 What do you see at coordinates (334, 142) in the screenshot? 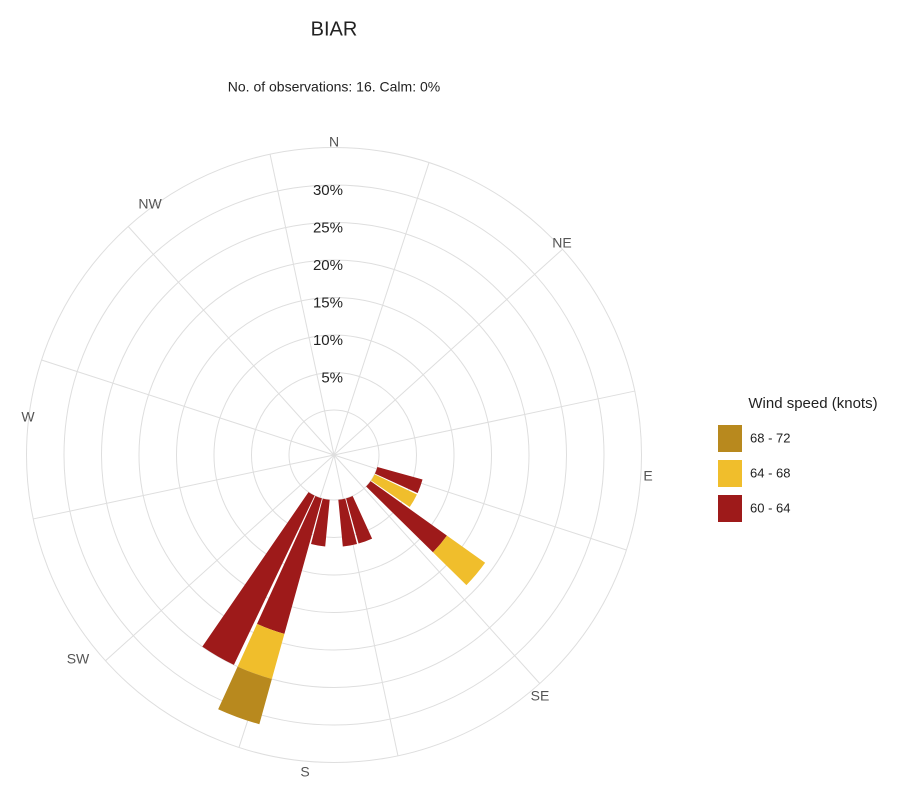
I see `direction-label: N` at bounding box center [334, 142].